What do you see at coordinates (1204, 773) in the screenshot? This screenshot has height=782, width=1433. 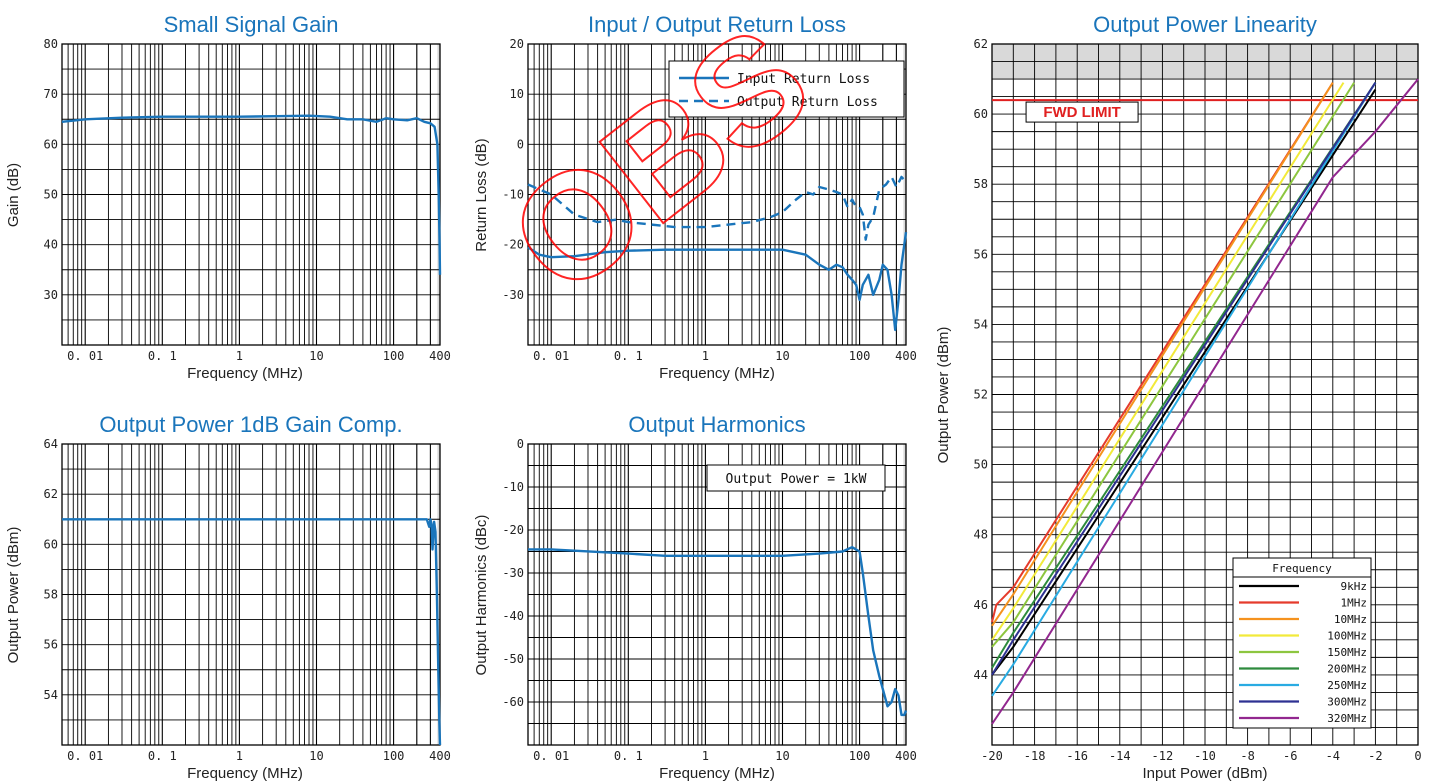 I see `x-axis-label: Input Power (dBm)` at bounding box center [1204, 773].